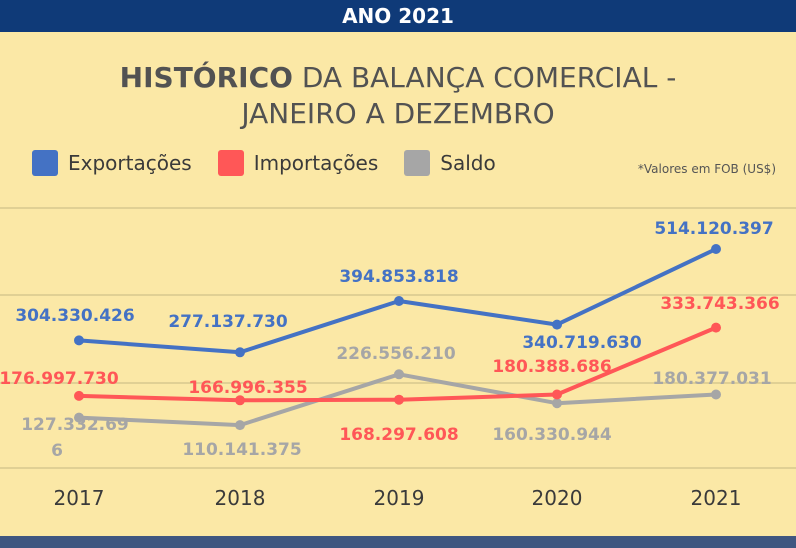 The image size is (796, 548). I want to click on data-label-1-2020: 180.388.686, so click(551, 367).